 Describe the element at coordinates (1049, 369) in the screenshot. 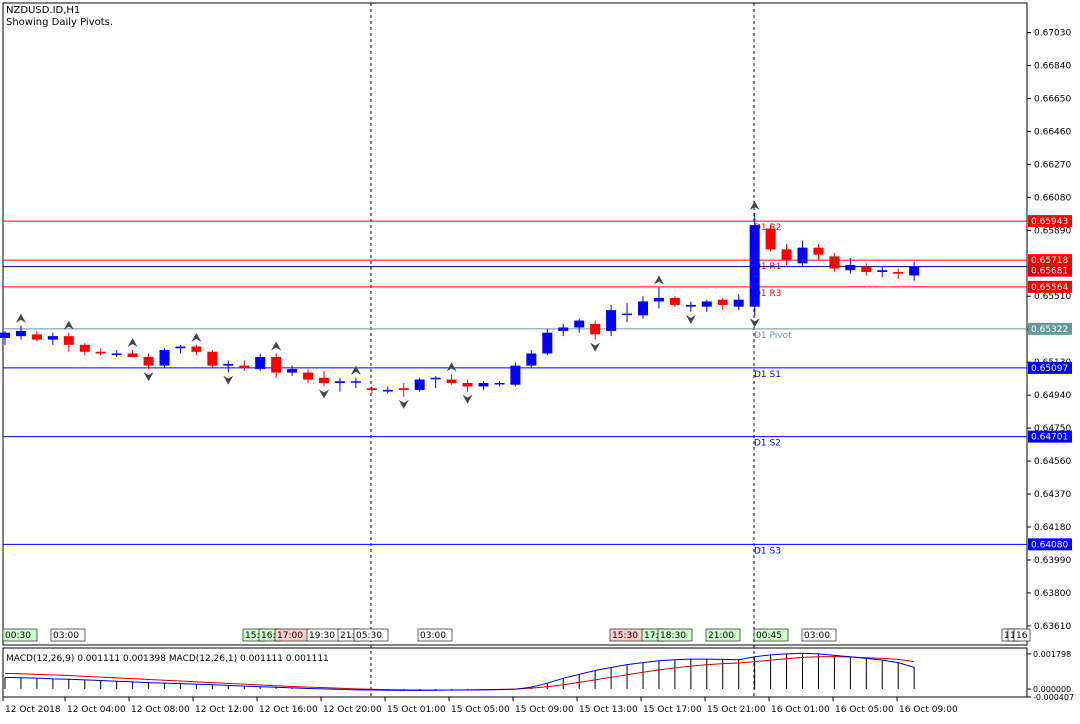

I see `pivot-price-tag-text: 0.65097` at that location.